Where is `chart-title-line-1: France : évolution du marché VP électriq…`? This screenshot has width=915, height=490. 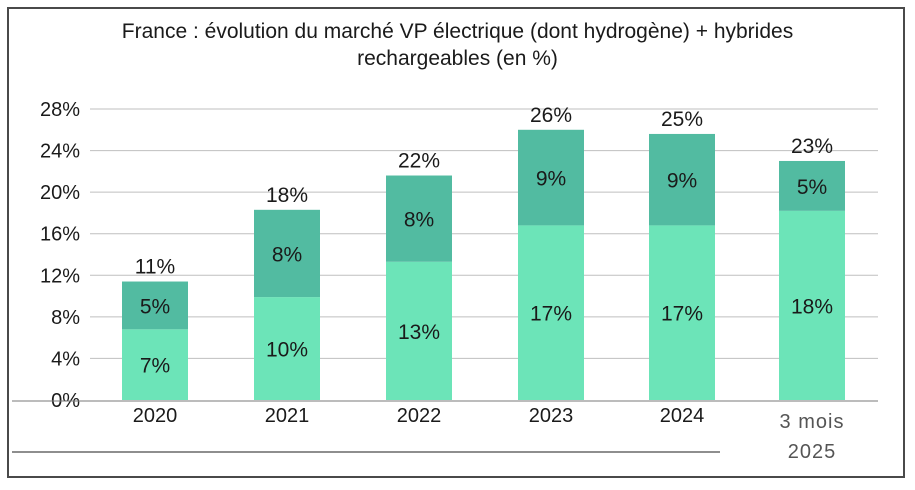
chart-title-line-1: France : évolution du marché VP électriq… is located at coordinates (457, 31).